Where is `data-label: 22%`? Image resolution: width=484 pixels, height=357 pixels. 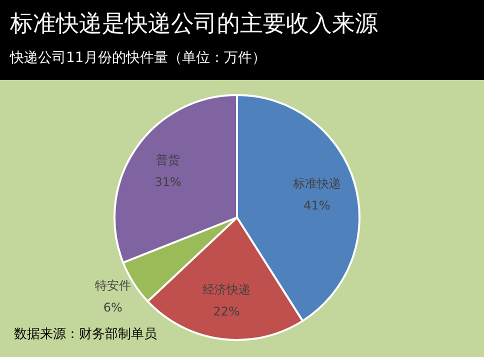
data-label: 22% is located at coordinates (226, 311).